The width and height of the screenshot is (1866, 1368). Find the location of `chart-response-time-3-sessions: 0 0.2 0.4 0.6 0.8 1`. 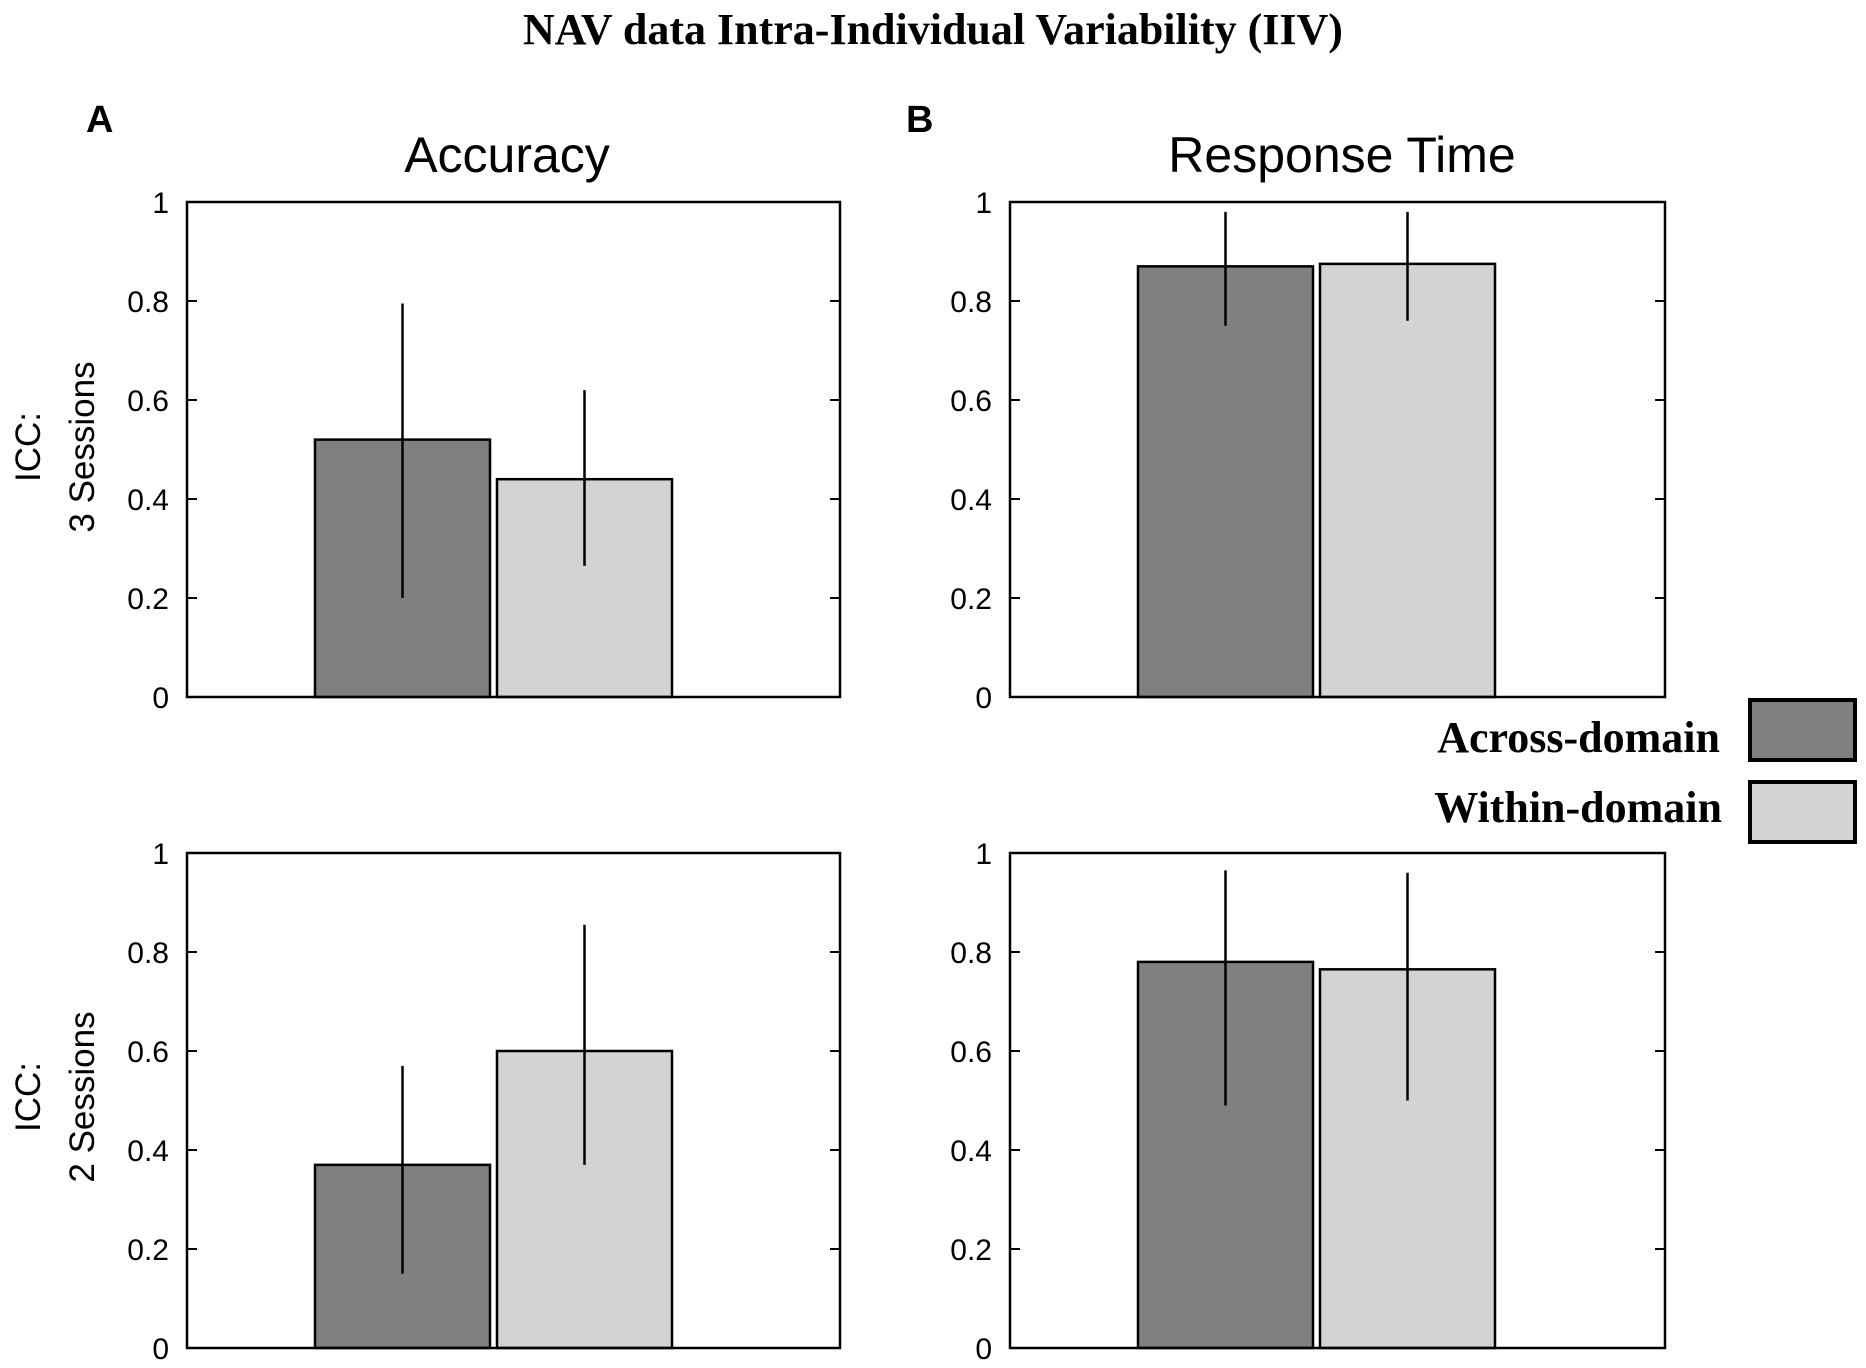

chart-response-time-3-sessions: 0 0.2 0.4 0.6 0.8 1 is located at coordinates (1308, 451).